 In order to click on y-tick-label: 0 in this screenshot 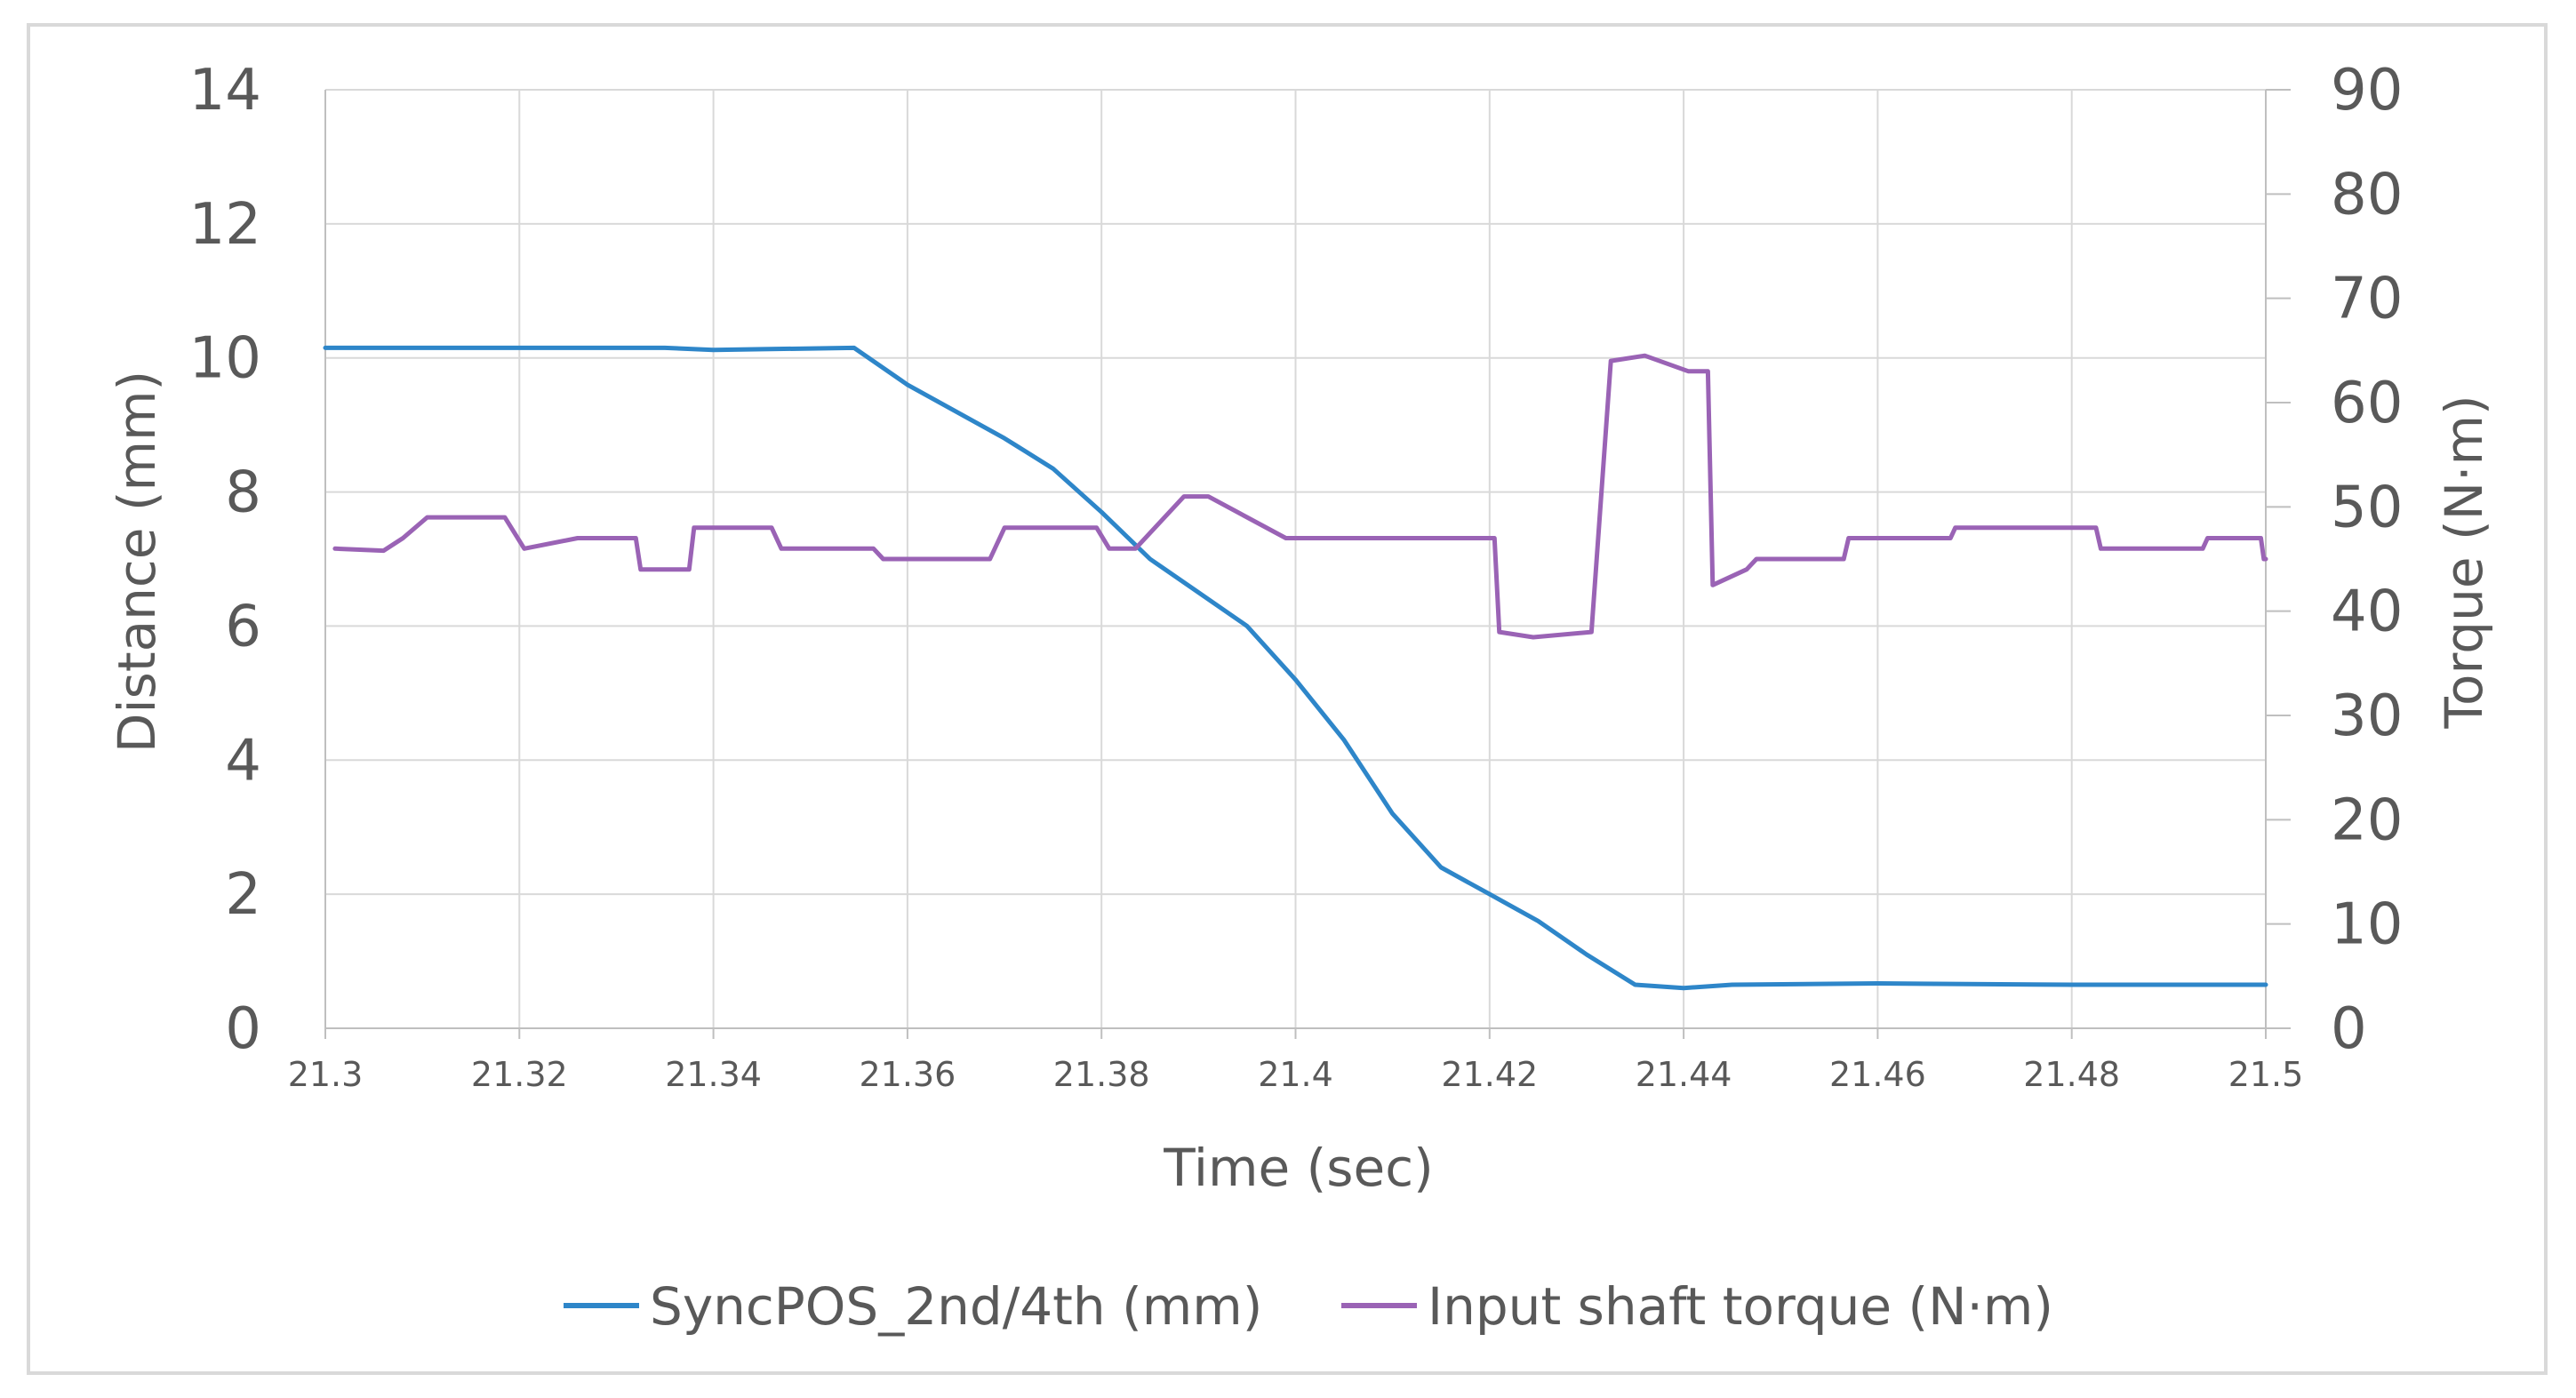, I will do `click(243, 1029)`.